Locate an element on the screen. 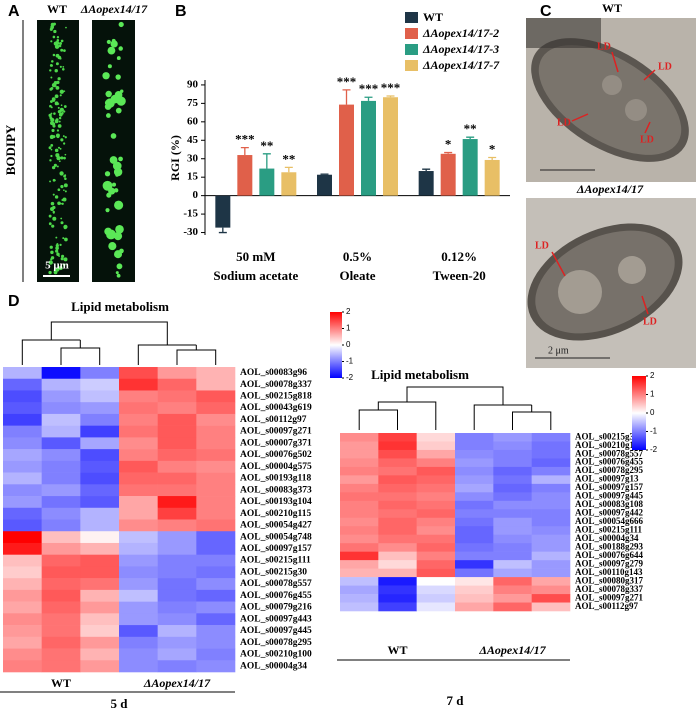 The width and height of the screenshot is (696, 714). significance: * is located at coordinates (492, 148).